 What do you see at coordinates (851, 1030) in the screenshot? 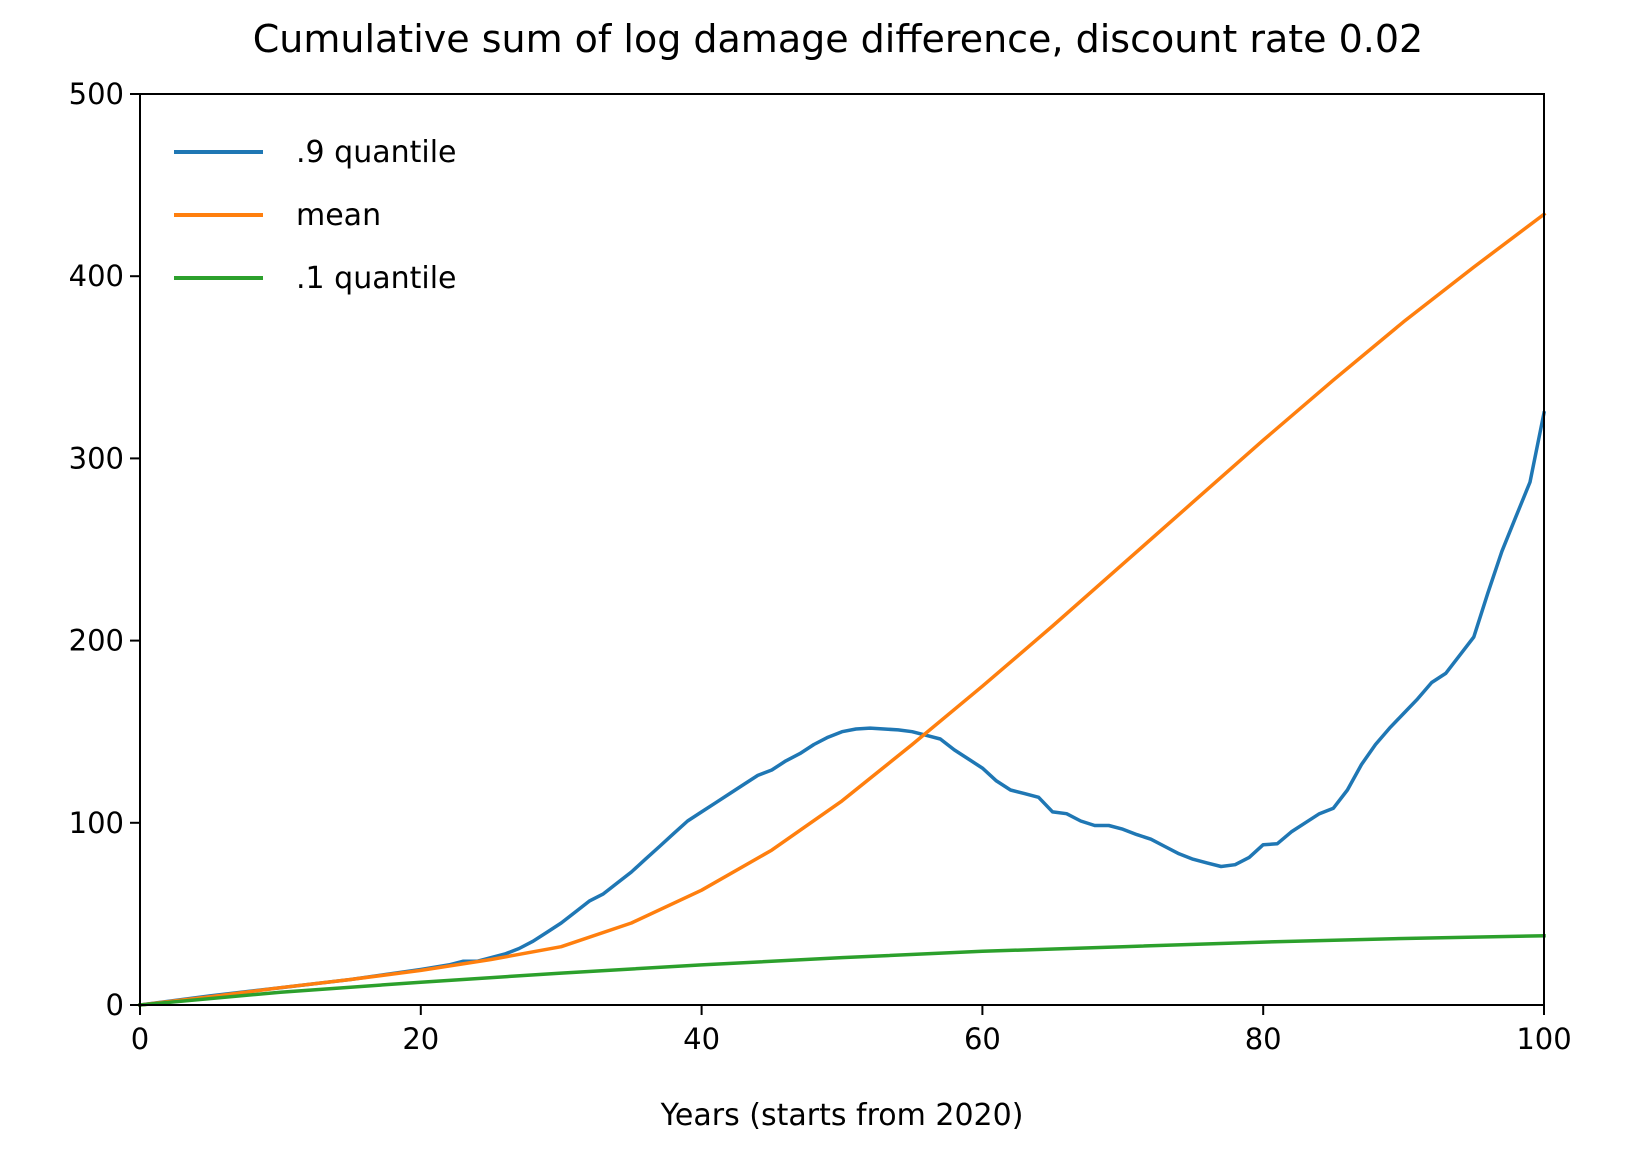
I see `x-axis-ticks: 0 20 40 60 80 100` at bounding box center [851, 1030].